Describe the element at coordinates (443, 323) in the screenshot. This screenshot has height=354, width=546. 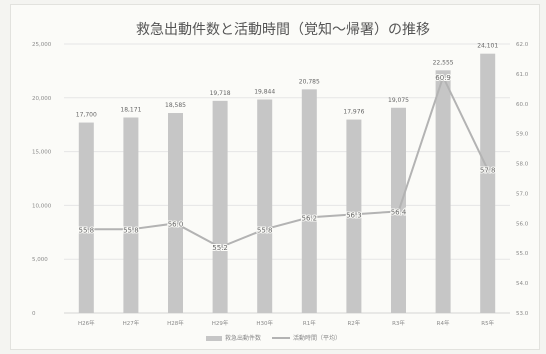
I see `x-tick-label: R4年` at that location.